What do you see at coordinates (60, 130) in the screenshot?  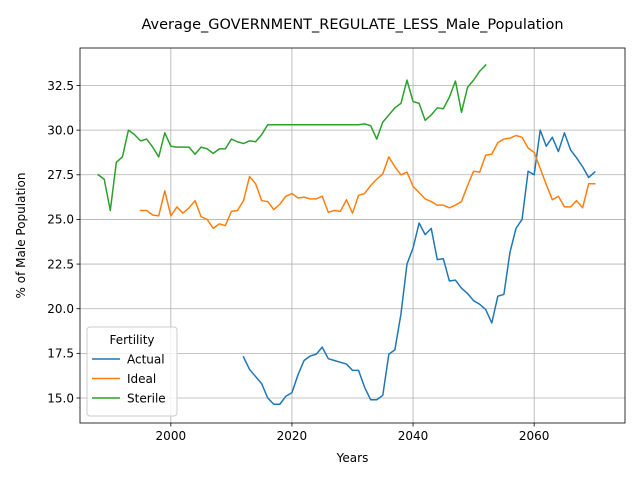 I see `y-tick-label: 30.0` at bounding box center [60, 130].